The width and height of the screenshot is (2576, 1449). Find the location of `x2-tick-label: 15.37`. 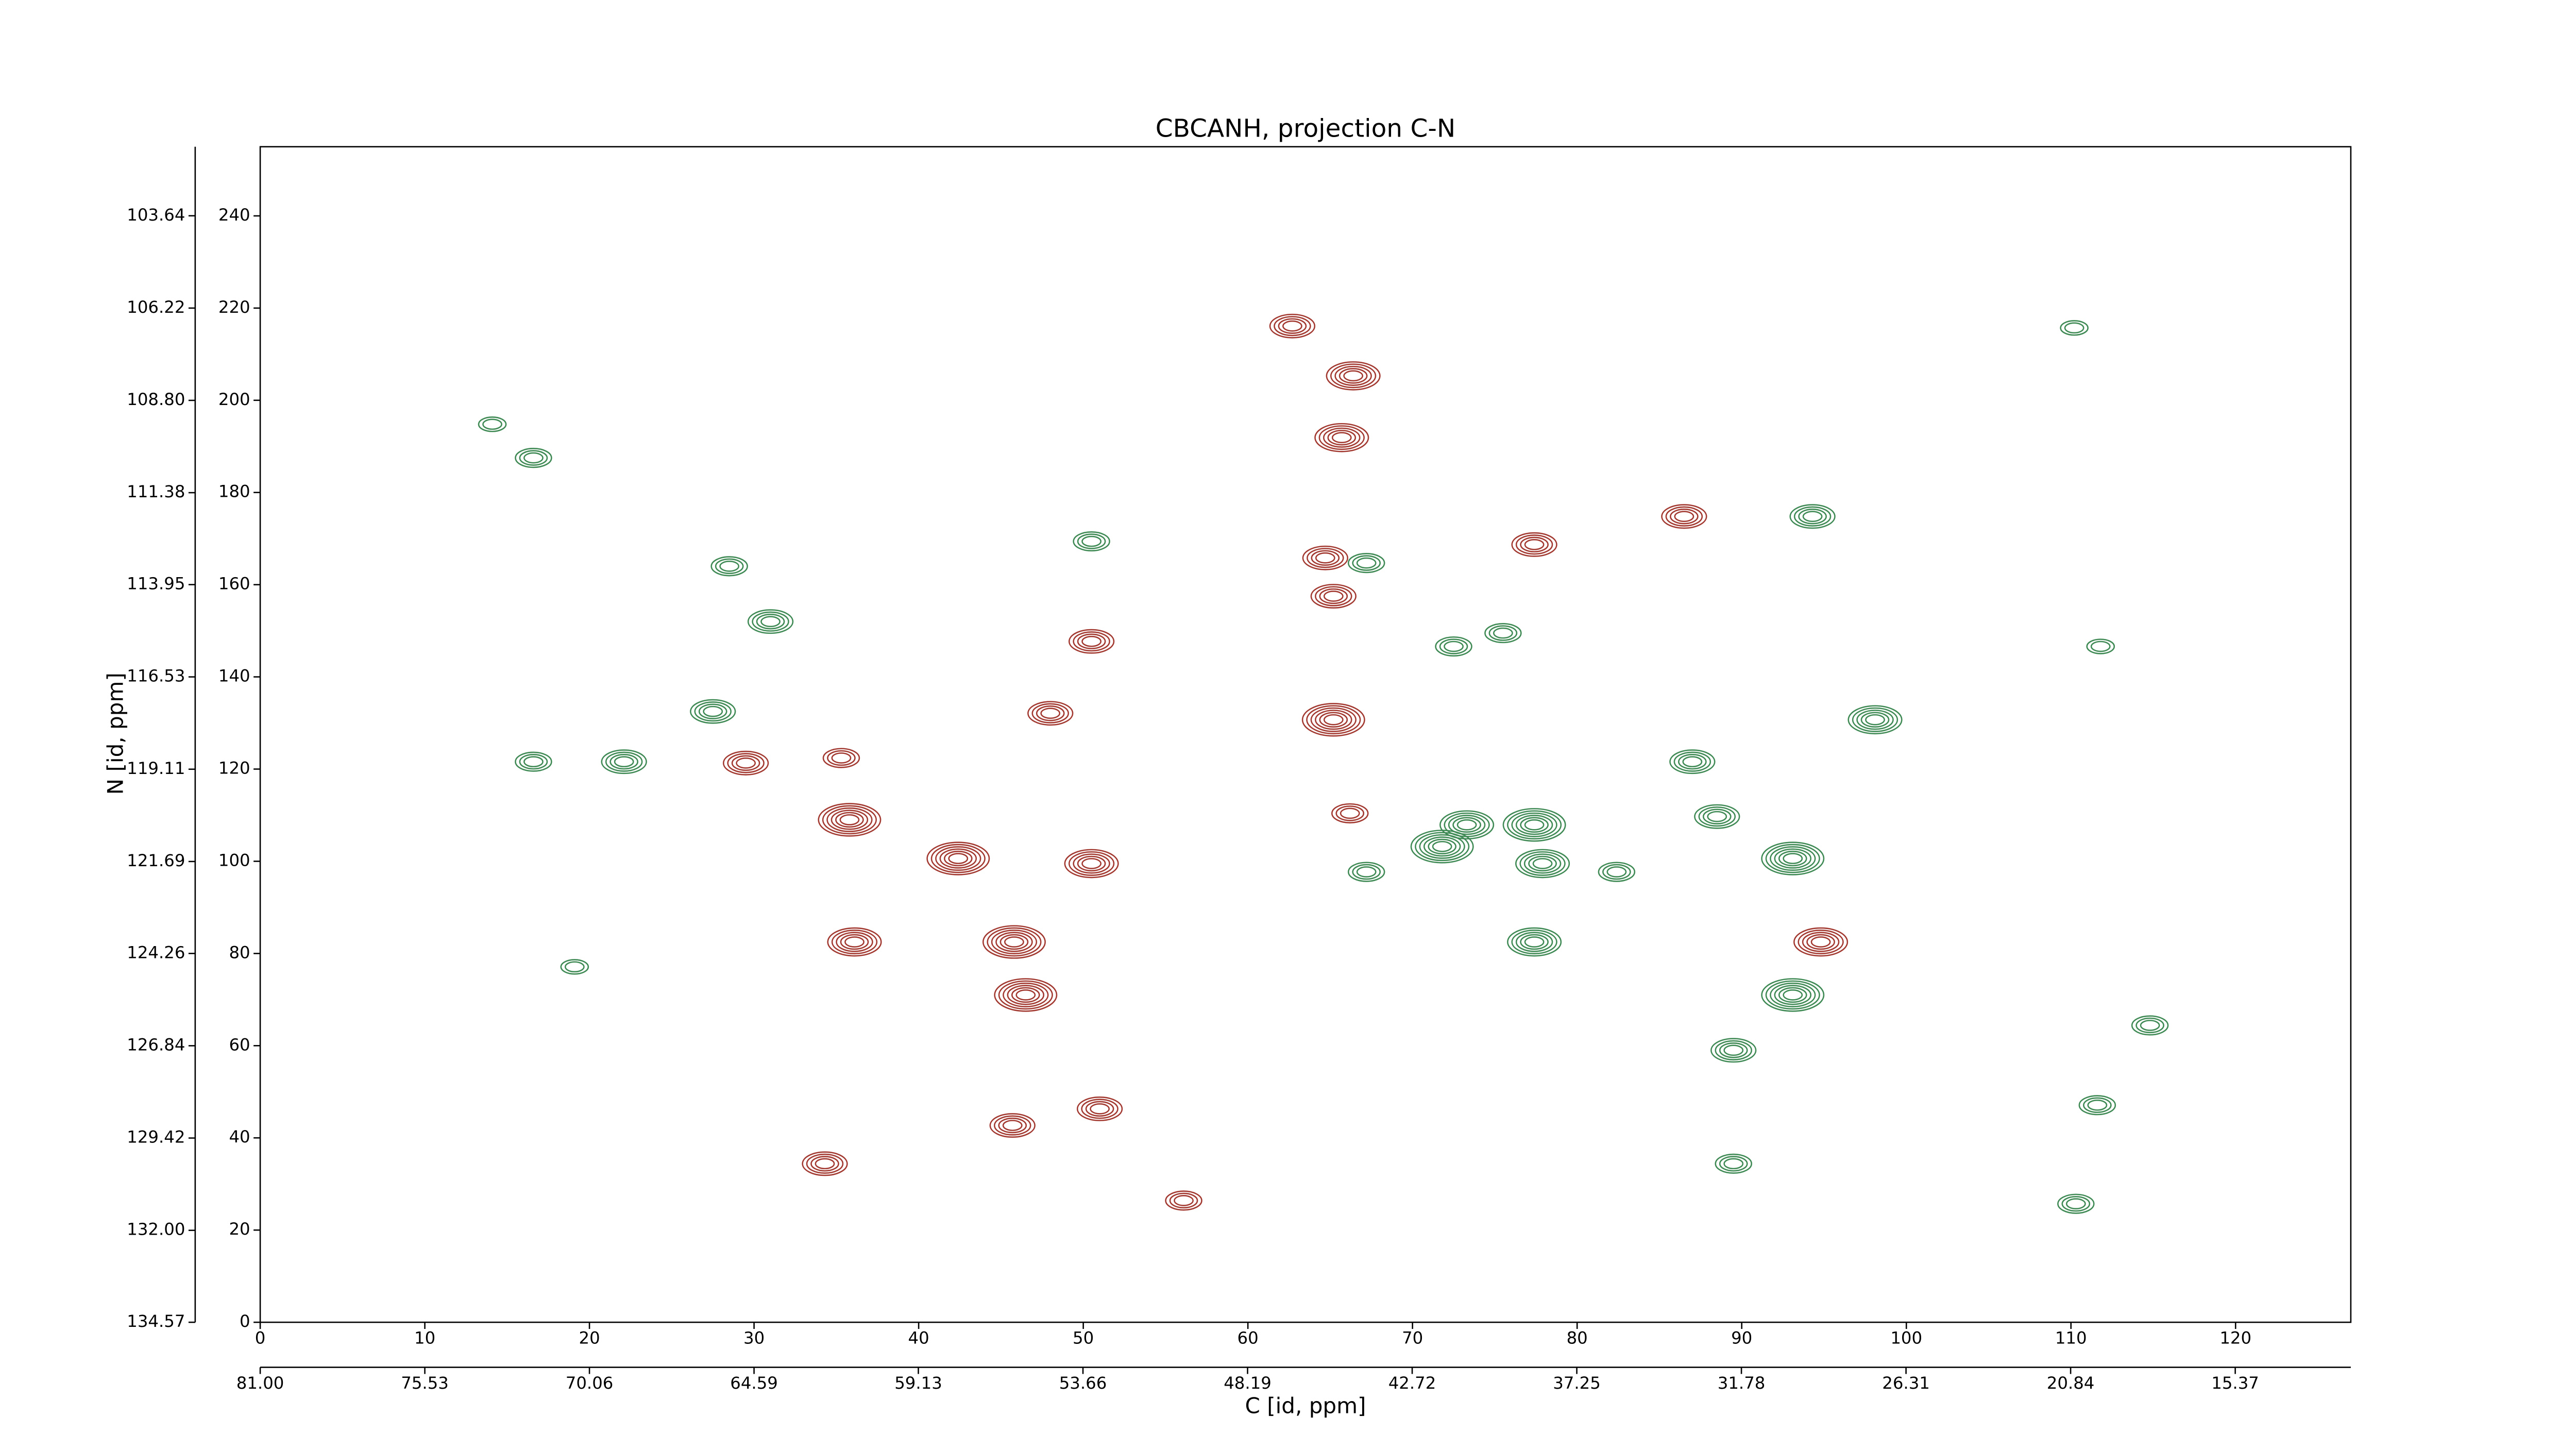

x2-tick-label: 15.37 is located at coordinates (2235, 1383).